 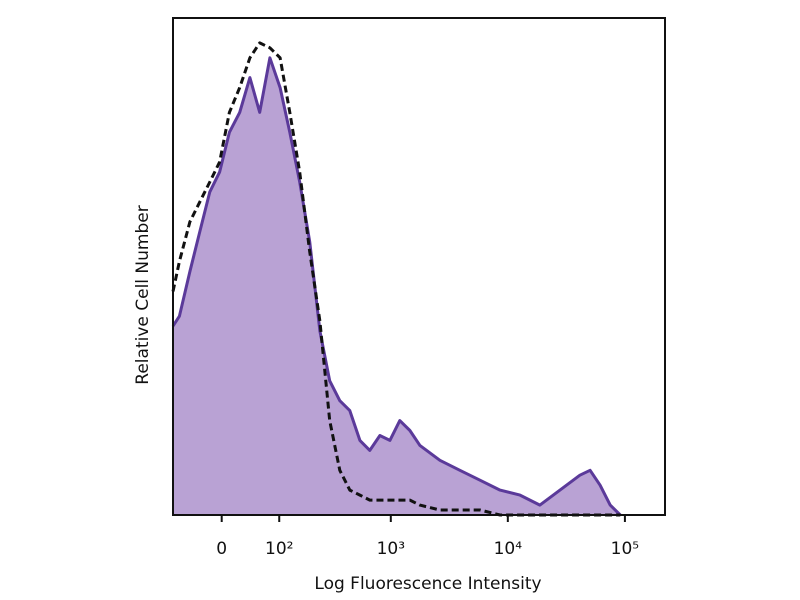 What do you see at coordinates (625, 549) in the screenshot?
I see `x-tick-label: 10⁵` at bounding box center [625, 549].